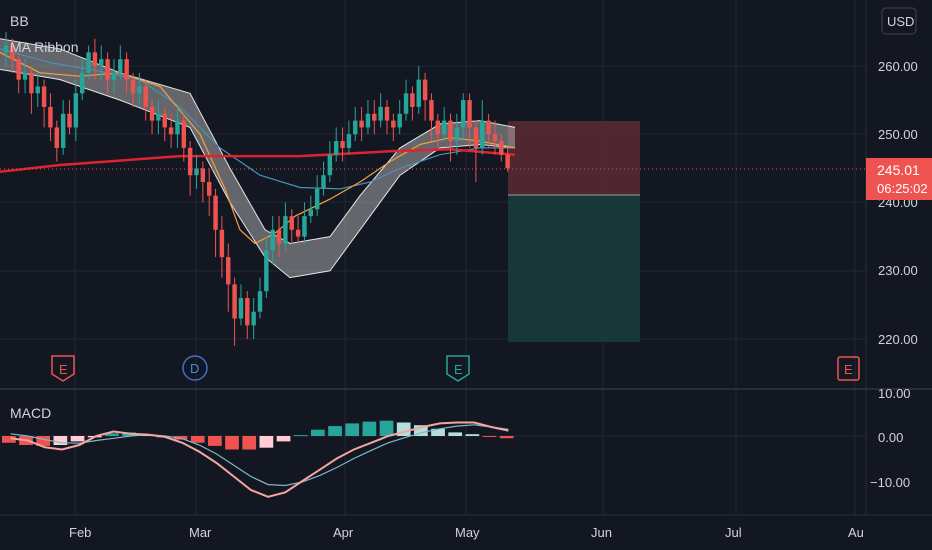 This screenshot has height=550, width=932. I want to click on dividend-marker-shape, so click(195, 368).